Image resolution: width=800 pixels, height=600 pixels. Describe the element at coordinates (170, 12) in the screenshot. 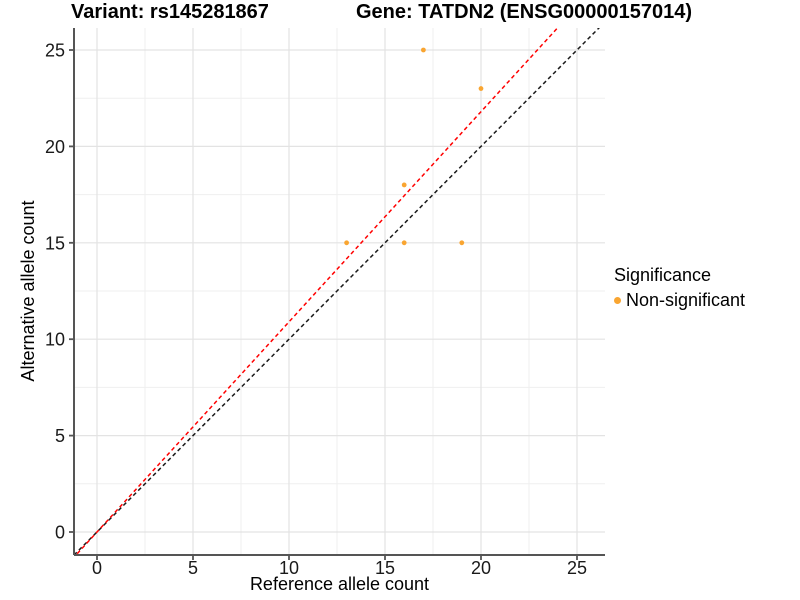

I see `variant-title: Variant: rs145281867` at that location.